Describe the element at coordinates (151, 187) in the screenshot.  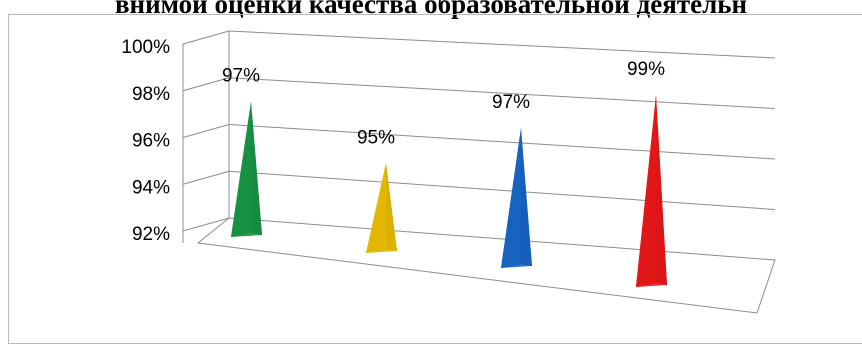
I see `y-tick-label: 94%` at that location.